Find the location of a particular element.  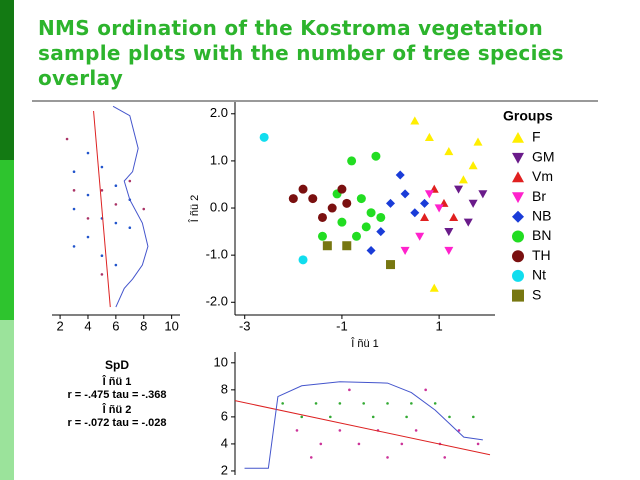

x-axis-label: Î ñü 1 is located at coordinates (364, 343).